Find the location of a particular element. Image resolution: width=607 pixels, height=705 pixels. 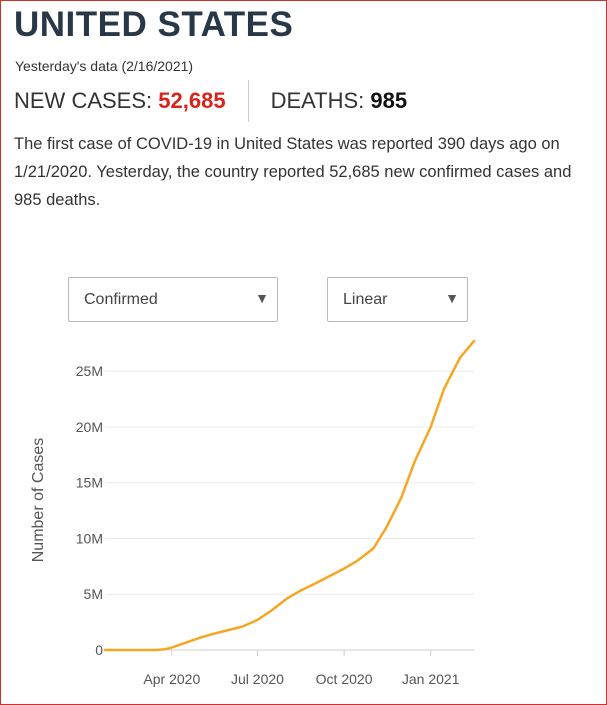

disease-name: COVID-19 is located at coordinates (174, 144).